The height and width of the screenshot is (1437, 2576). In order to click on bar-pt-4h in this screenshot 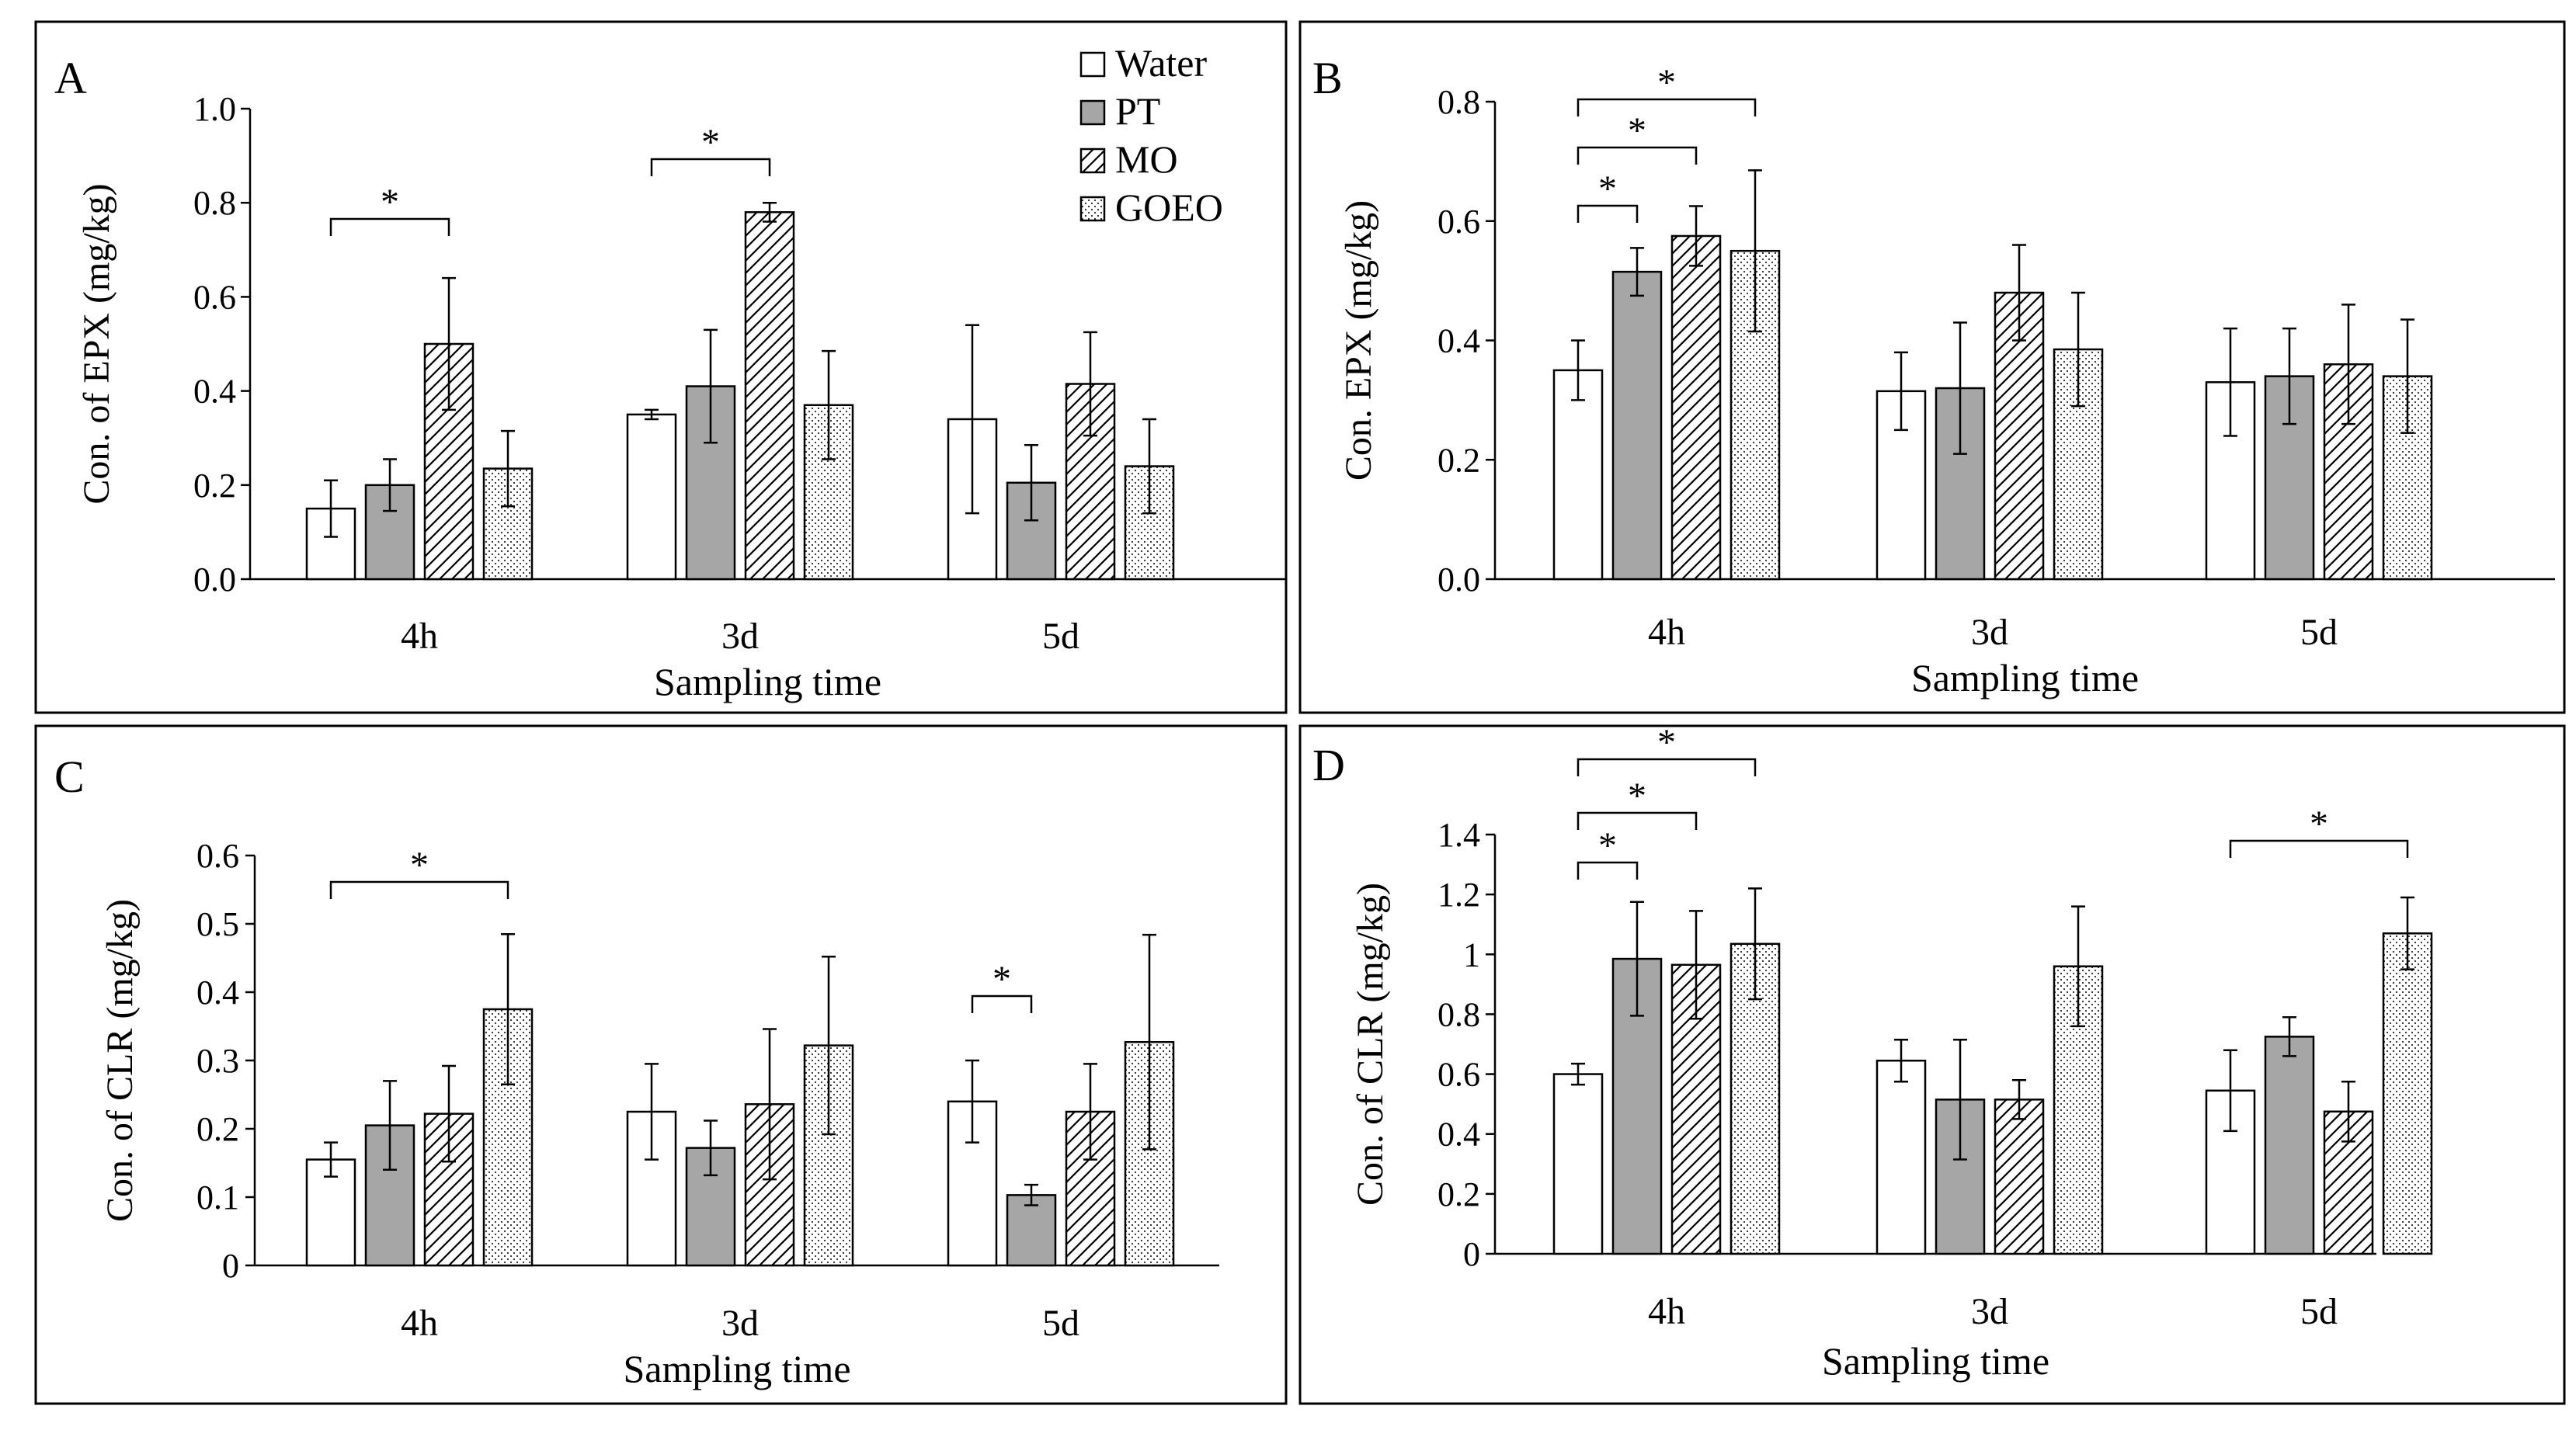, I will do `click(1637, 425)`.